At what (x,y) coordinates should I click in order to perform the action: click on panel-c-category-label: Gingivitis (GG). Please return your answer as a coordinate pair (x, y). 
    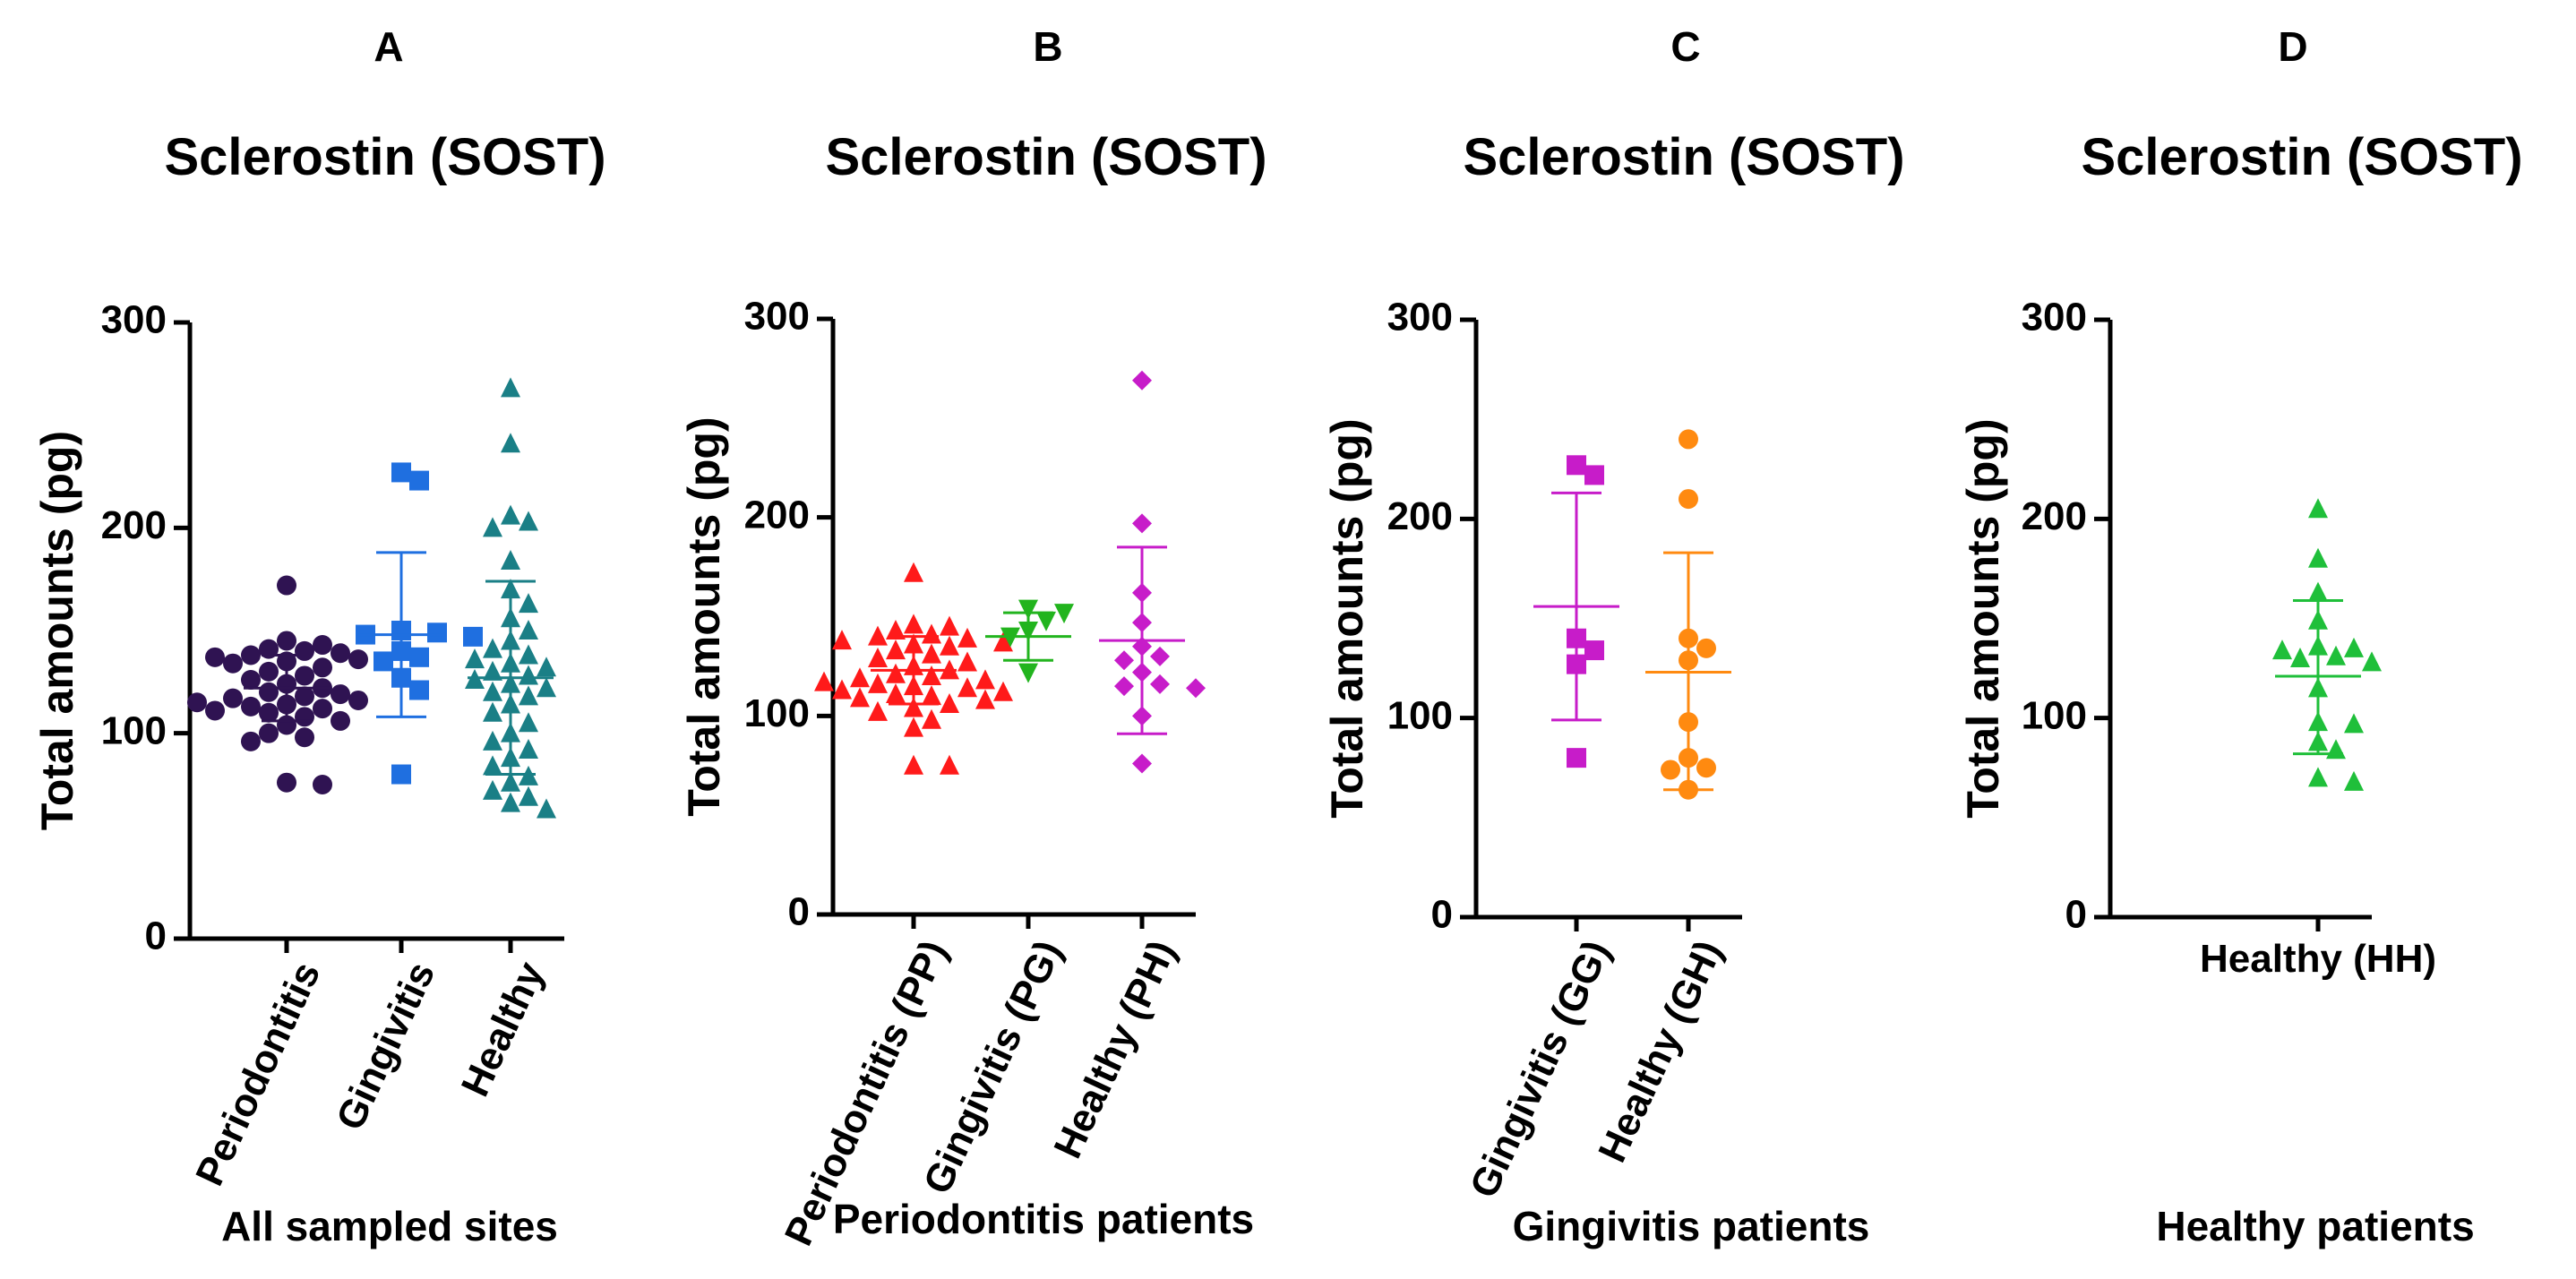
    Looking at the image, I should click on (1540, 1069).